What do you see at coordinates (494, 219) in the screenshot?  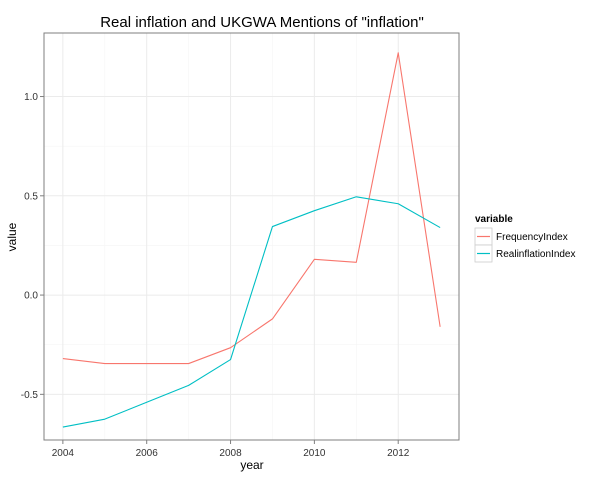 I see `legend-title: variable` at bounding box center [494, 219].